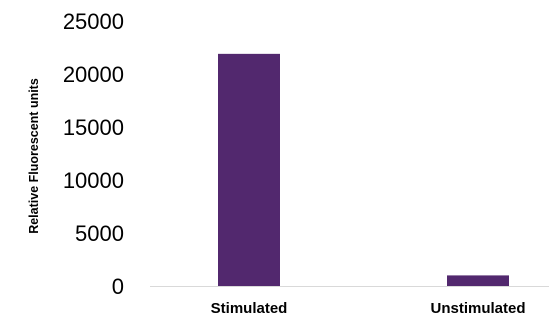 Image resolution: width=549 pixels, height=325 pixels. I want to click on y-axis-title: Relative Fluorescent units, so click(34, 156).